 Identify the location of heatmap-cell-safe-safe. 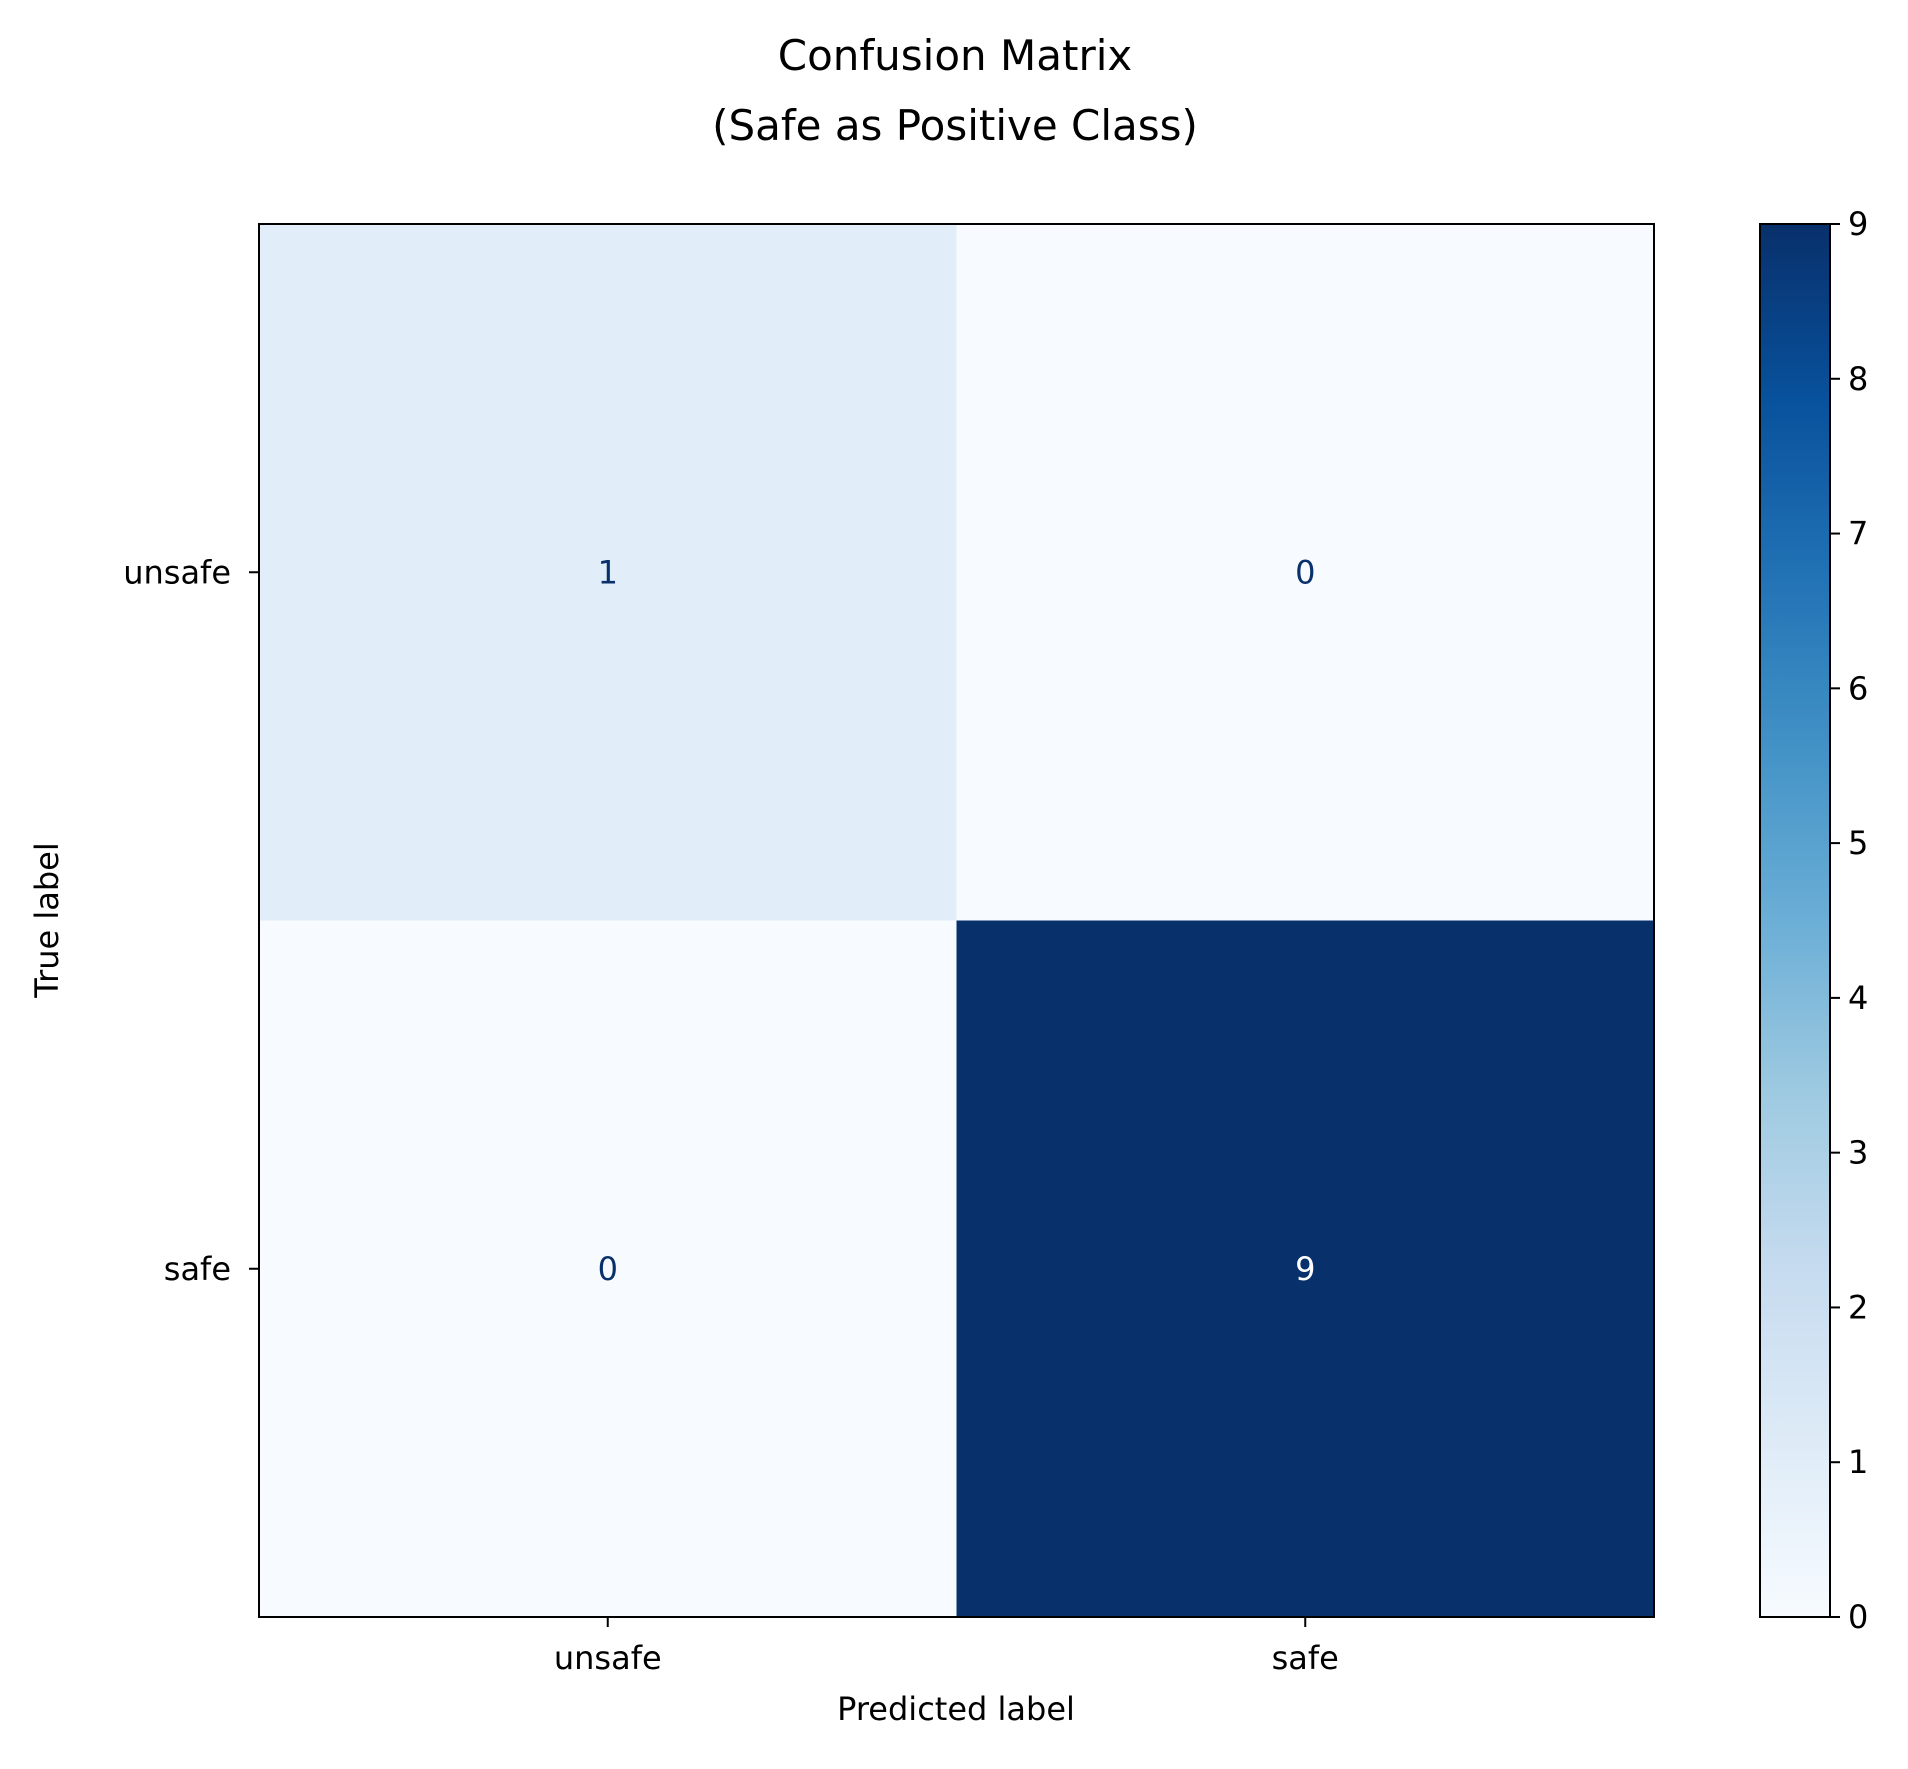
(1305, 1268).